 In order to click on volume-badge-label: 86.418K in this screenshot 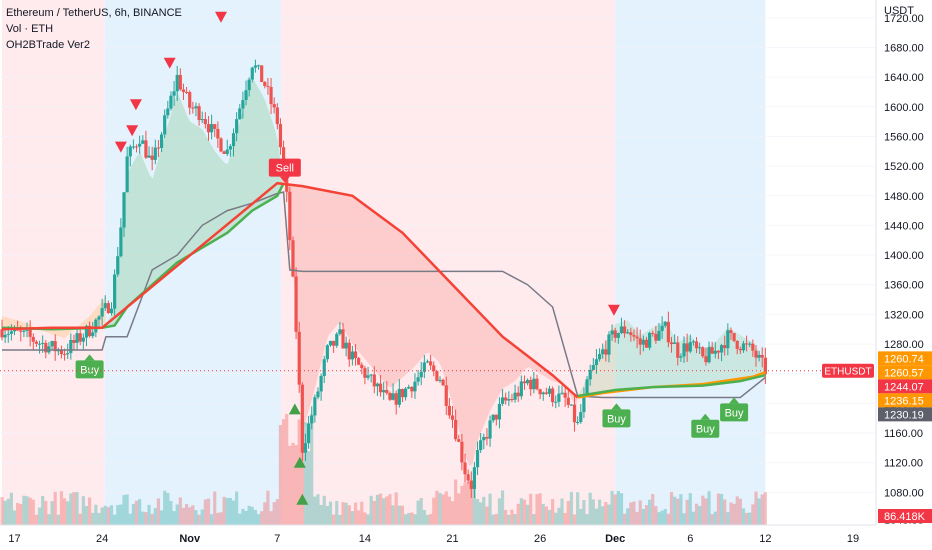, I will do `click(905, 517)`.